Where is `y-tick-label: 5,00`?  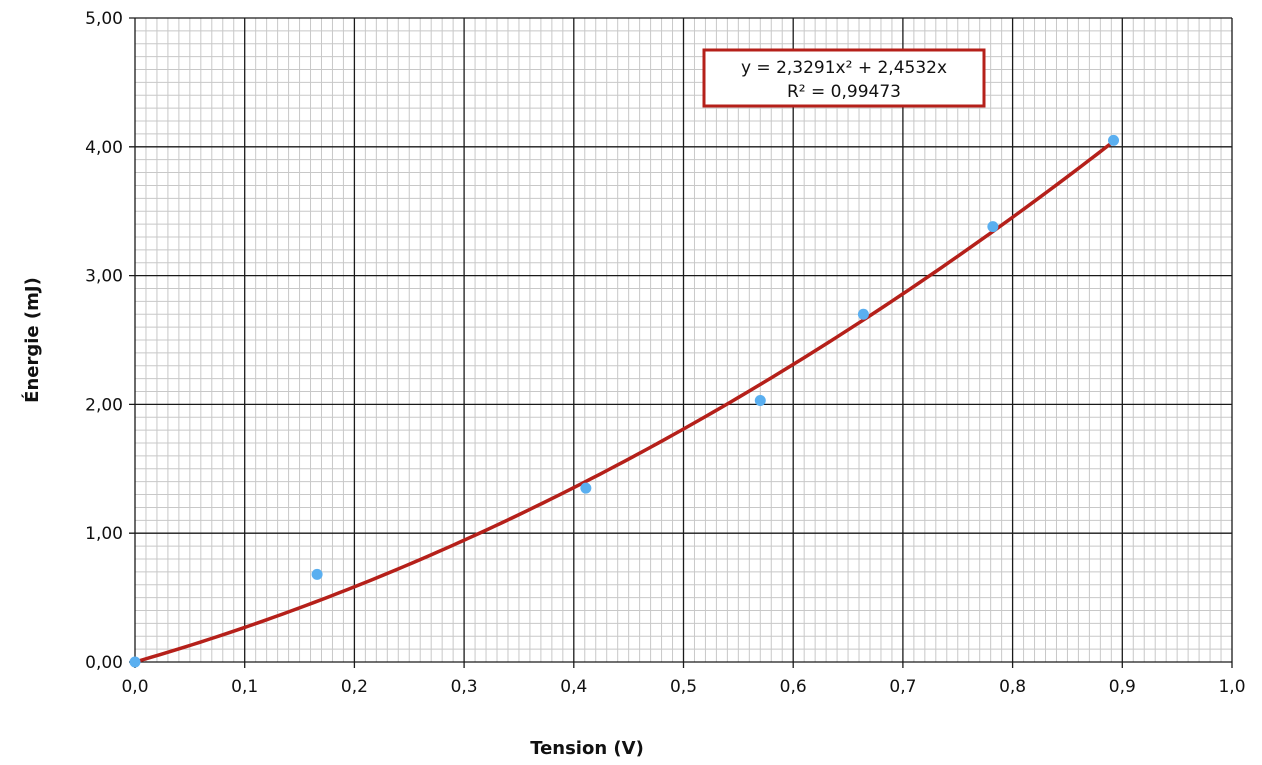 y-tick-label: 5,00 is located at coordinates (104, 19).